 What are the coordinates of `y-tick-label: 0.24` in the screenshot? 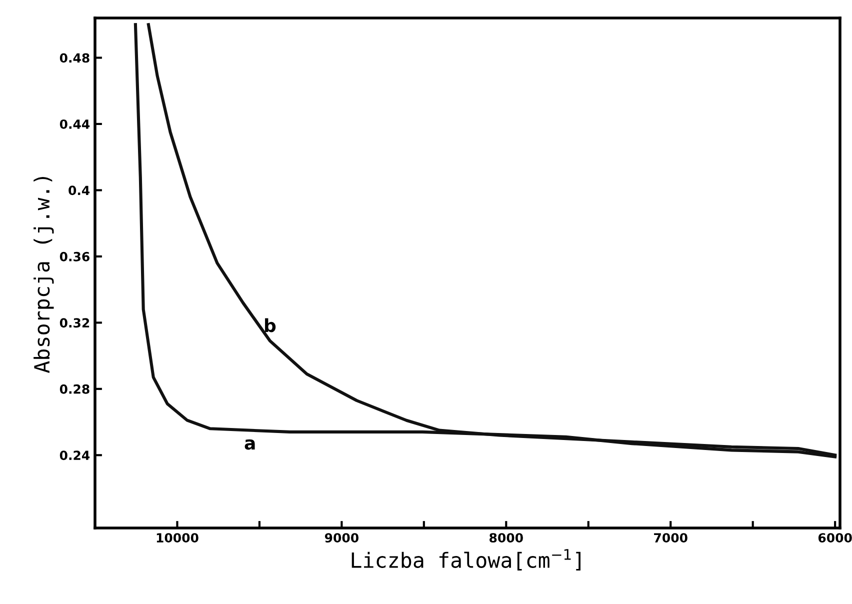 It's located at (75, 455).